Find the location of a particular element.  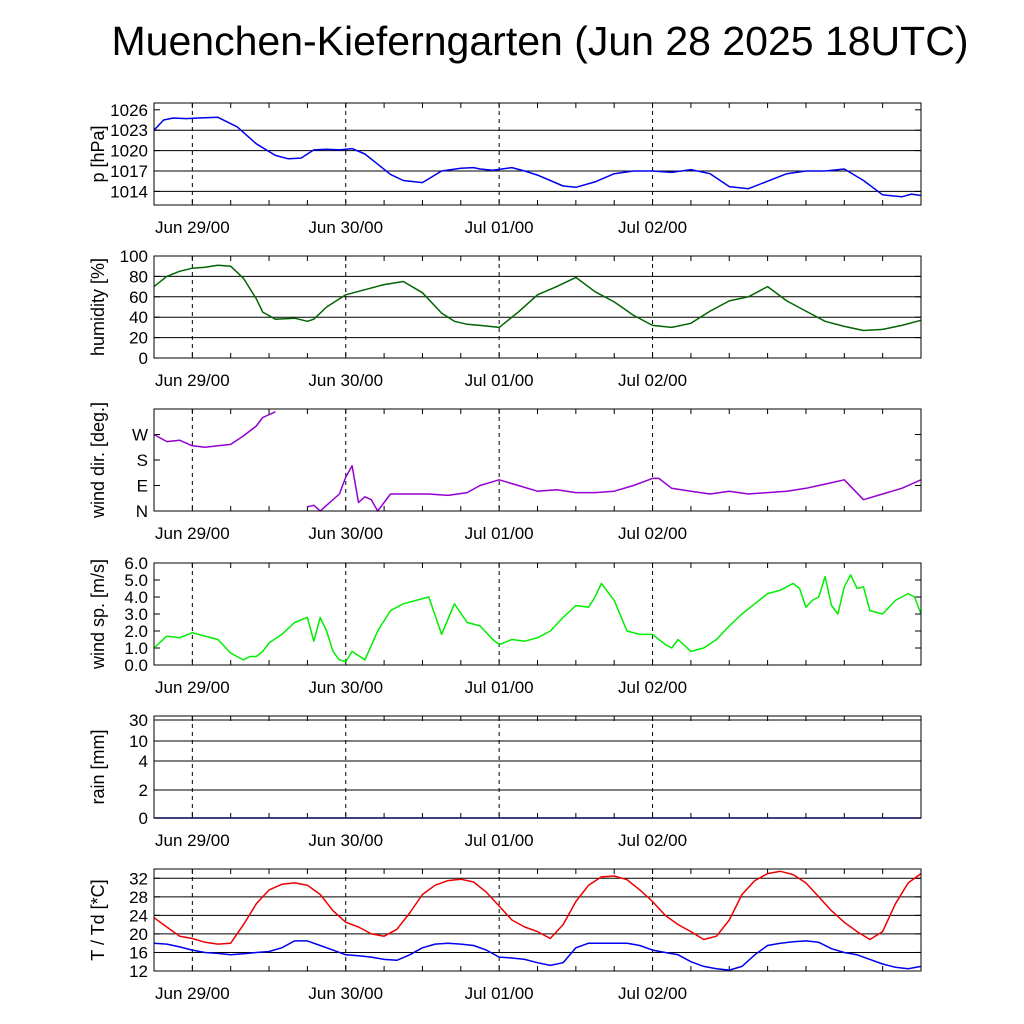

humidity-x-tick-label: Jul 02/00 is located at coordinates (652, 380).